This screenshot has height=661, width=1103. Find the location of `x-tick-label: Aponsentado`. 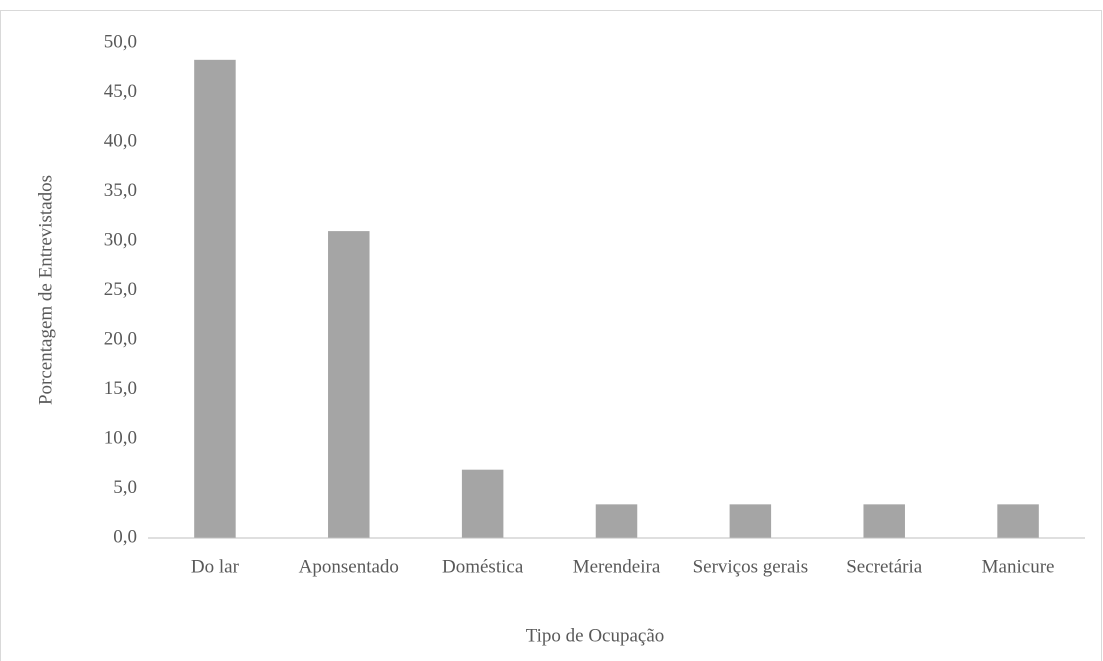

x-tick-label: Aponsentado is located at coordinates (349, 566).